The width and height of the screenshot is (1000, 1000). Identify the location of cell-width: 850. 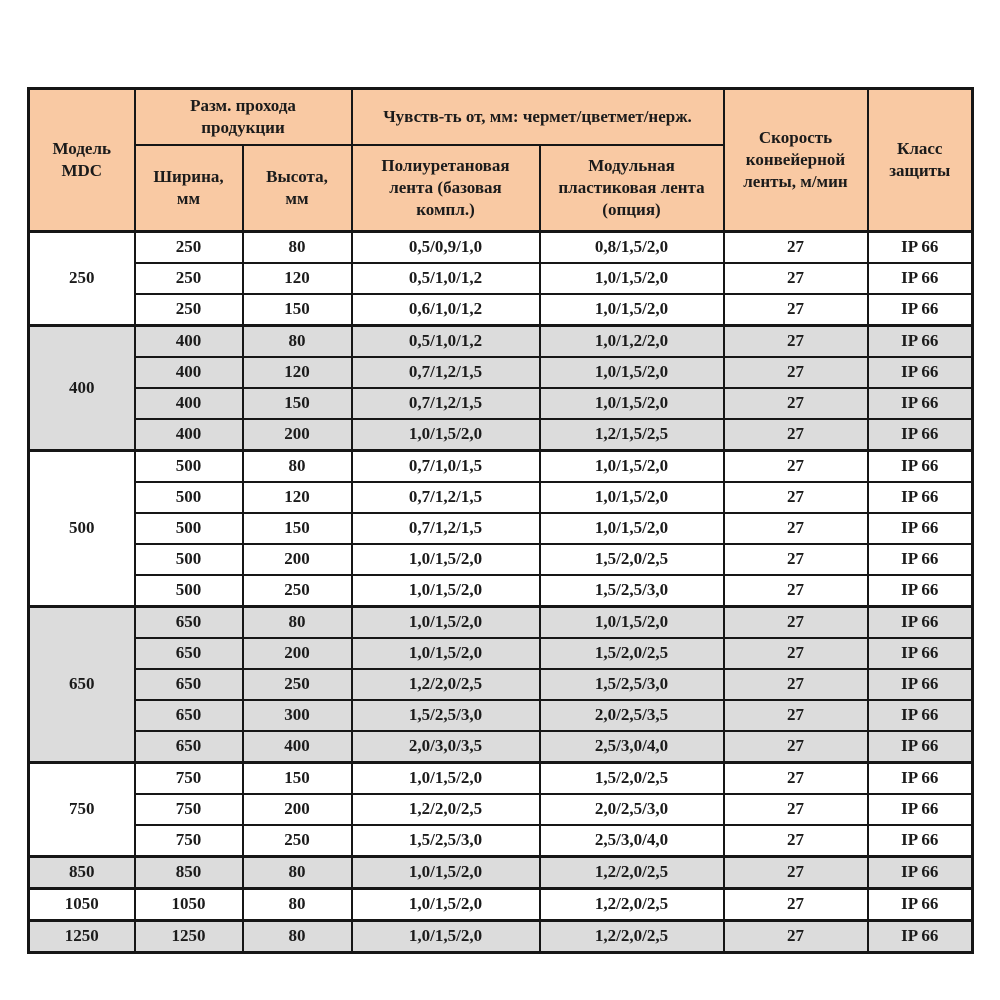
(188, 872).